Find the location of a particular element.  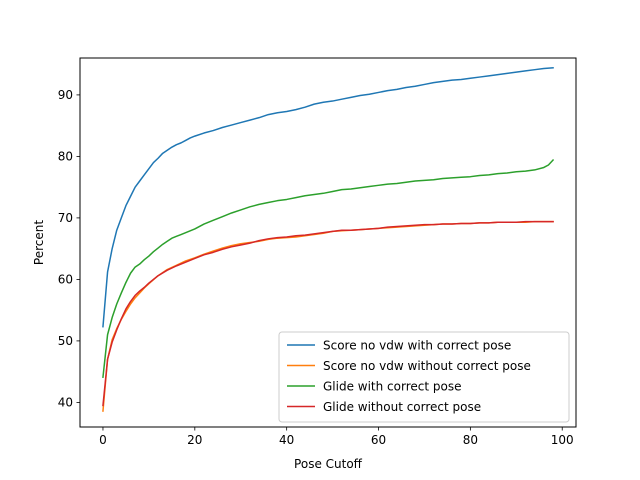

y-tick-label: 60 is located at coordinates (65, 280).